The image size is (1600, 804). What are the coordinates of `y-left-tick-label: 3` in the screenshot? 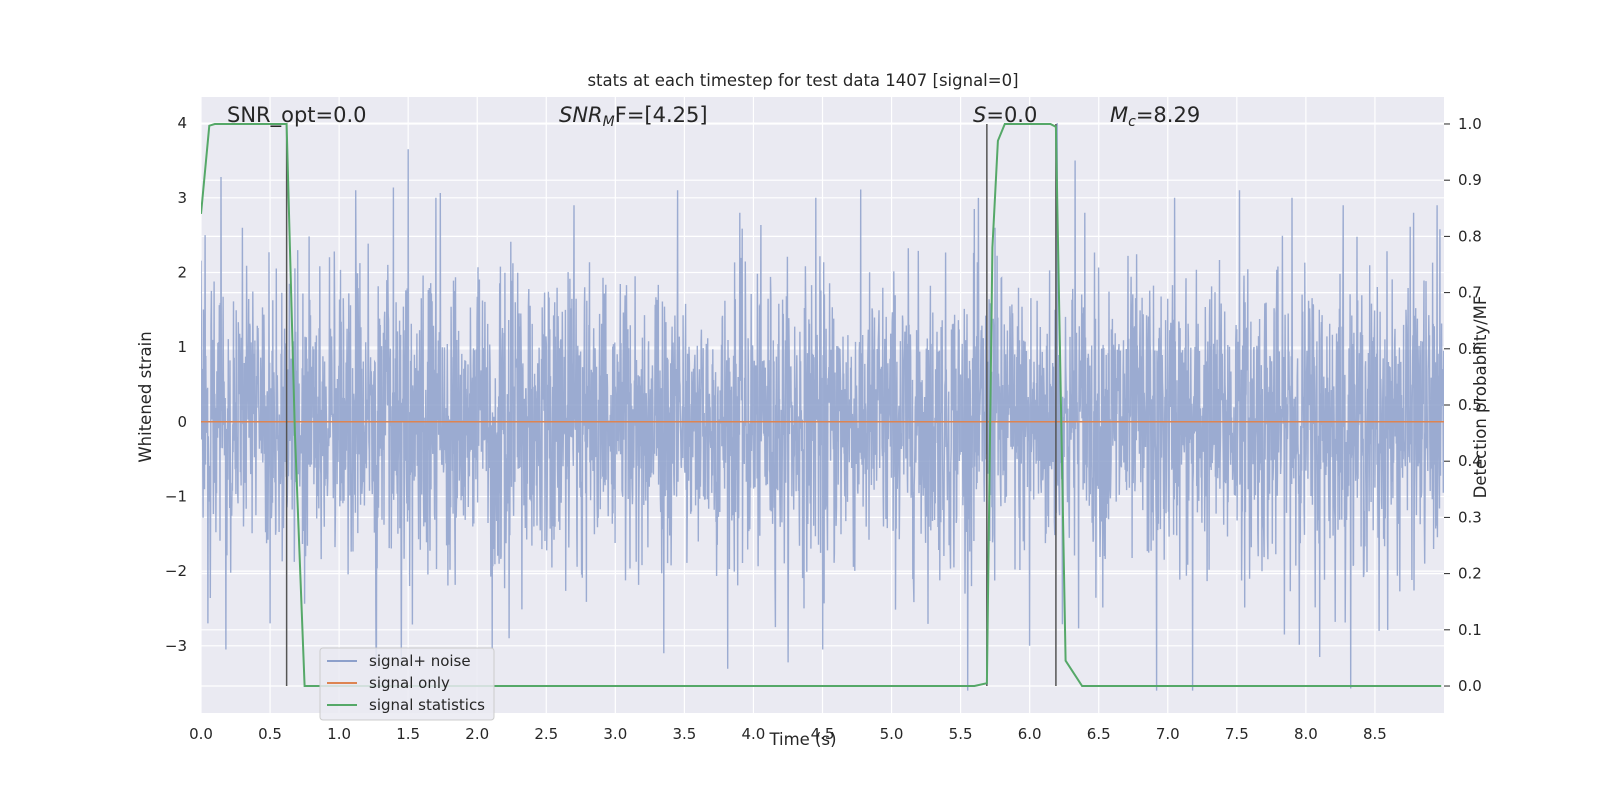 It's located at (182, 198).